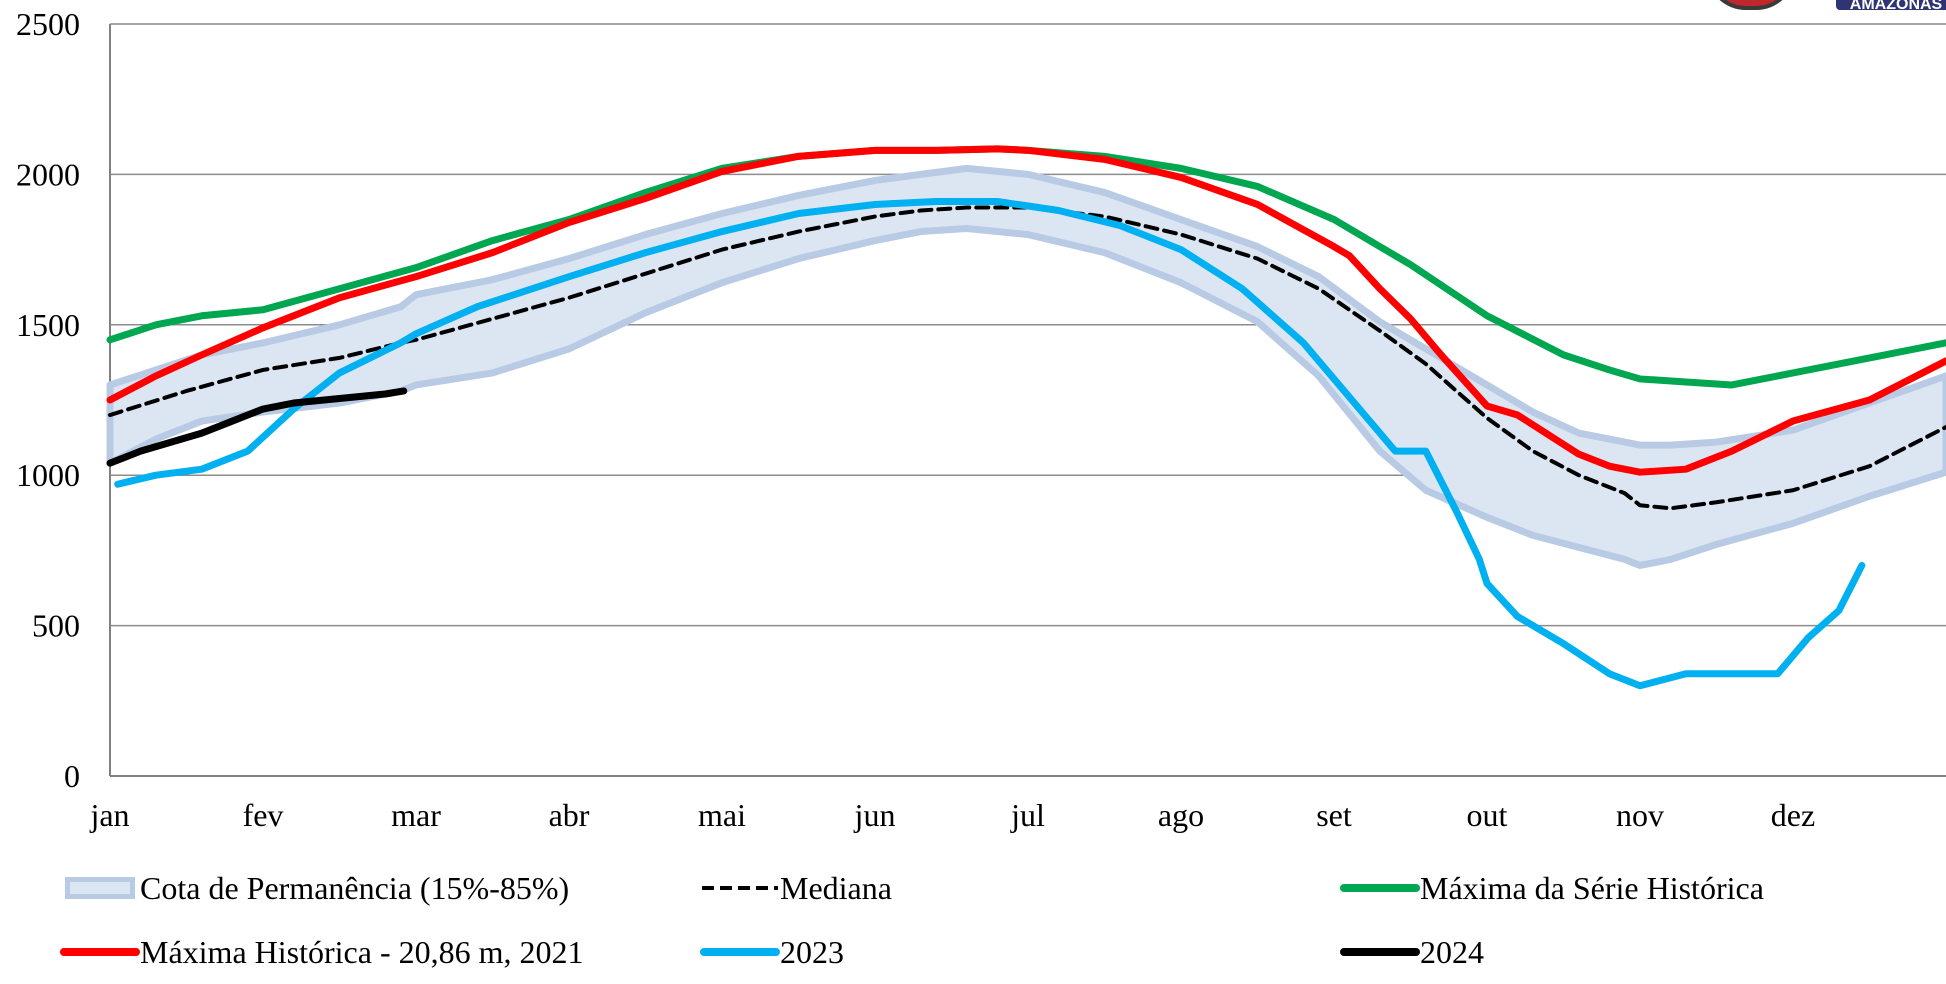  Describe the element at coordinates (355, 887) in the screenshot. I see `legend-band-label: Cota de Permanência (15%-85%)` at that location.